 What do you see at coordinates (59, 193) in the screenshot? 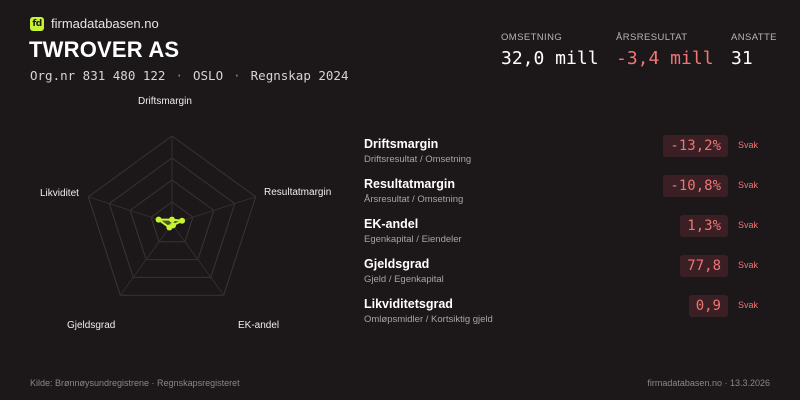
I see `radar-label-likviditet: Likviditet` at bounding box center [59, 193].